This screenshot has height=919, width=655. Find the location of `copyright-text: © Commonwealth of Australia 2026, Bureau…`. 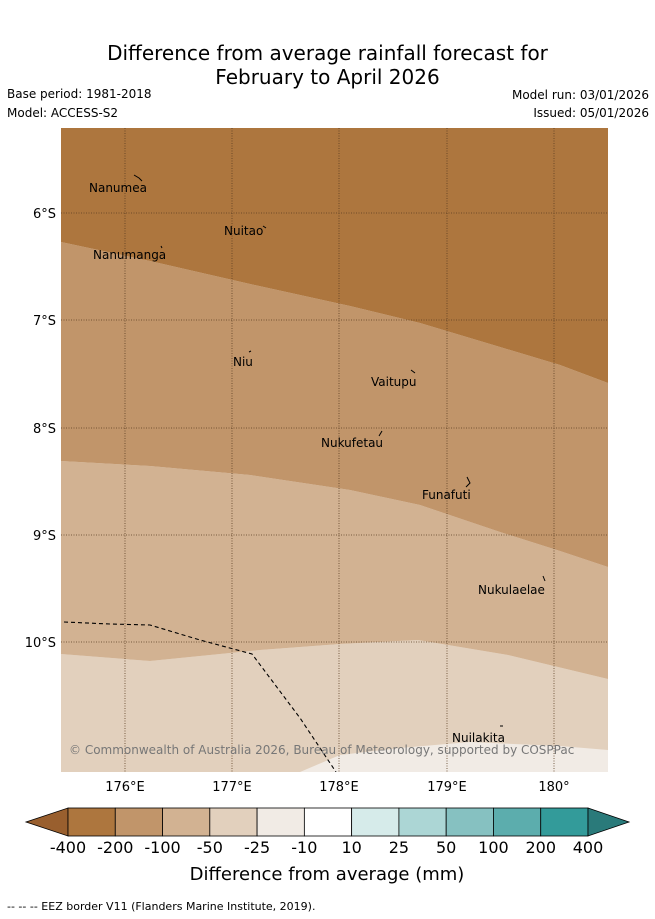

copyright-text: © Commonwealth of Australia 2026, Bureau… is located at coordinates (321, 750).